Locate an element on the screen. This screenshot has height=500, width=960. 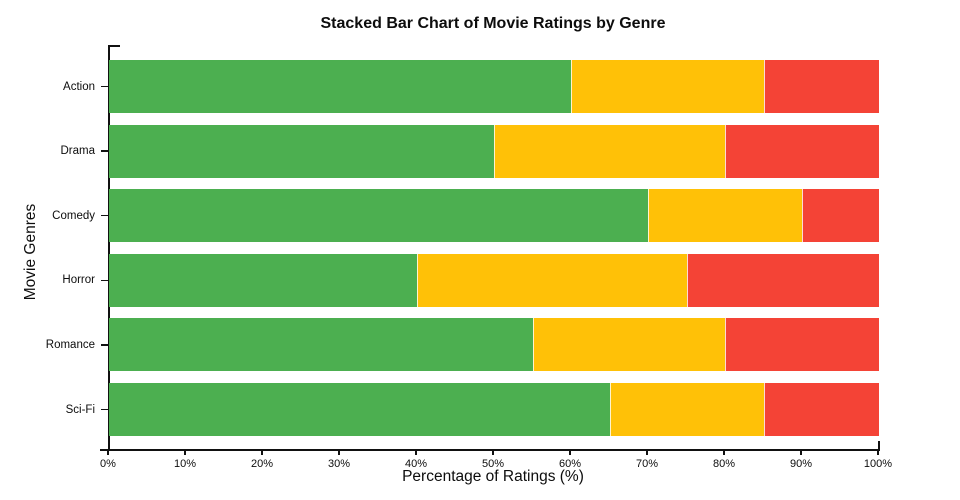
x-tick-label: 70% is located at coordinates (647, 464).